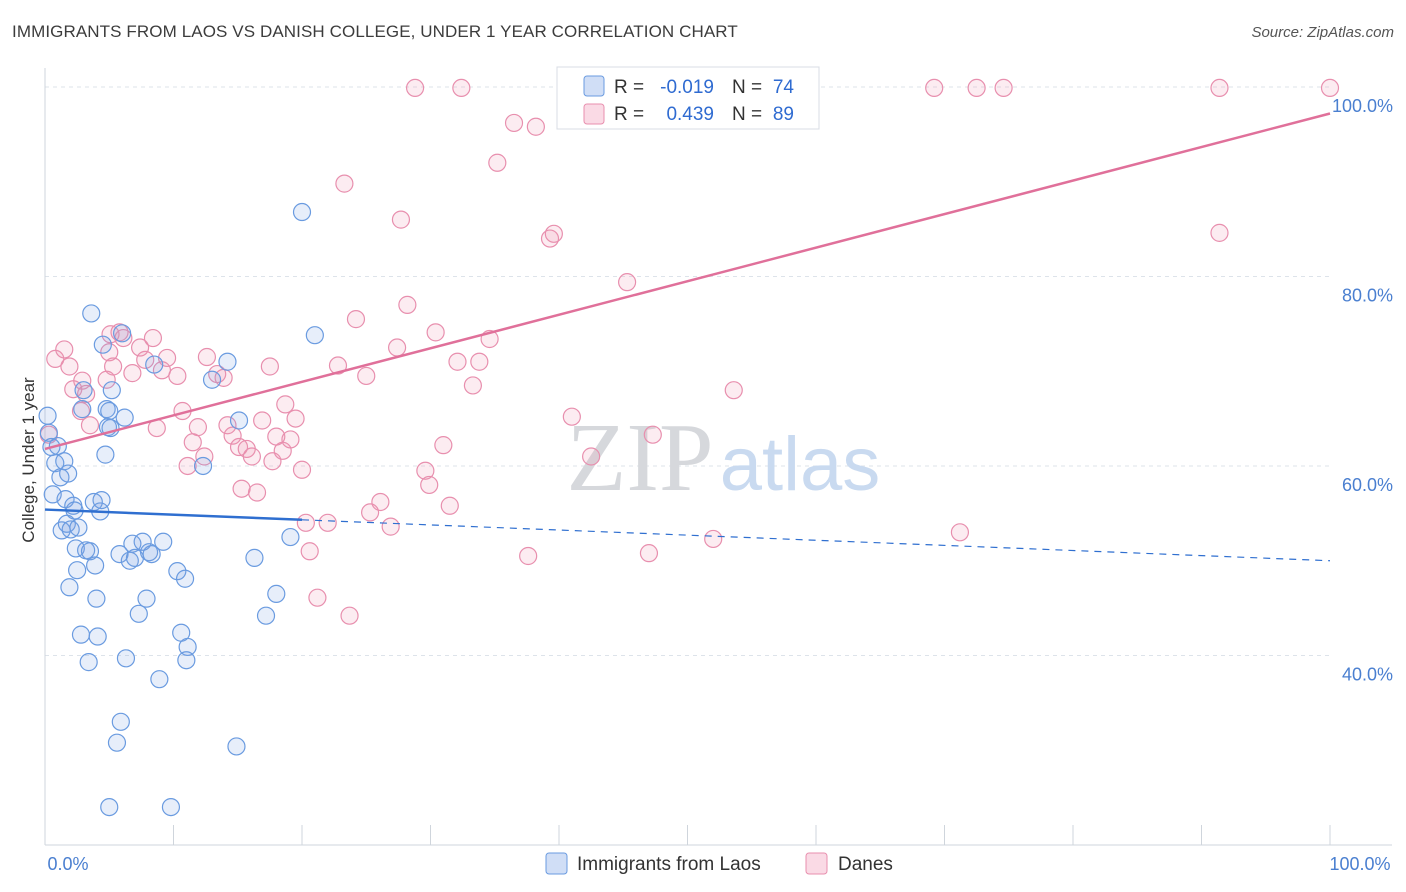  What do you see at coordinates (816, 863) in the screenshot?
I see `bottom-legend-swatch-danes` at bounding box center [816, 863].